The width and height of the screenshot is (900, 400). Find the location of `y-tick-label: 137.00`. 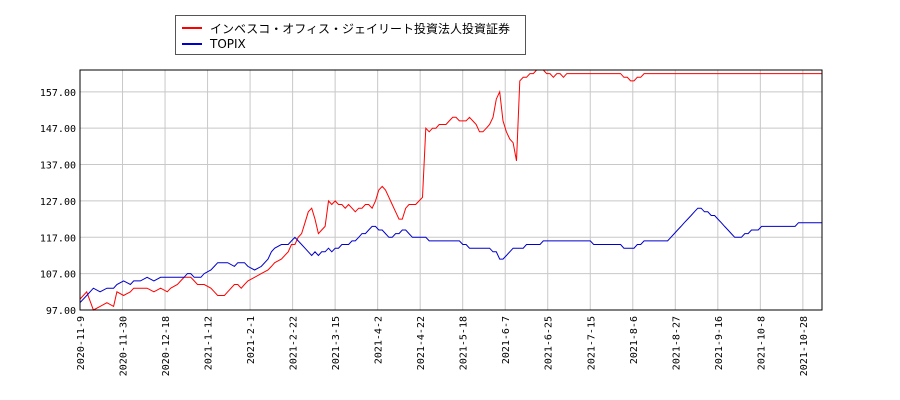

y-tick-label: 137.00 is located at coordinates (58, 166).